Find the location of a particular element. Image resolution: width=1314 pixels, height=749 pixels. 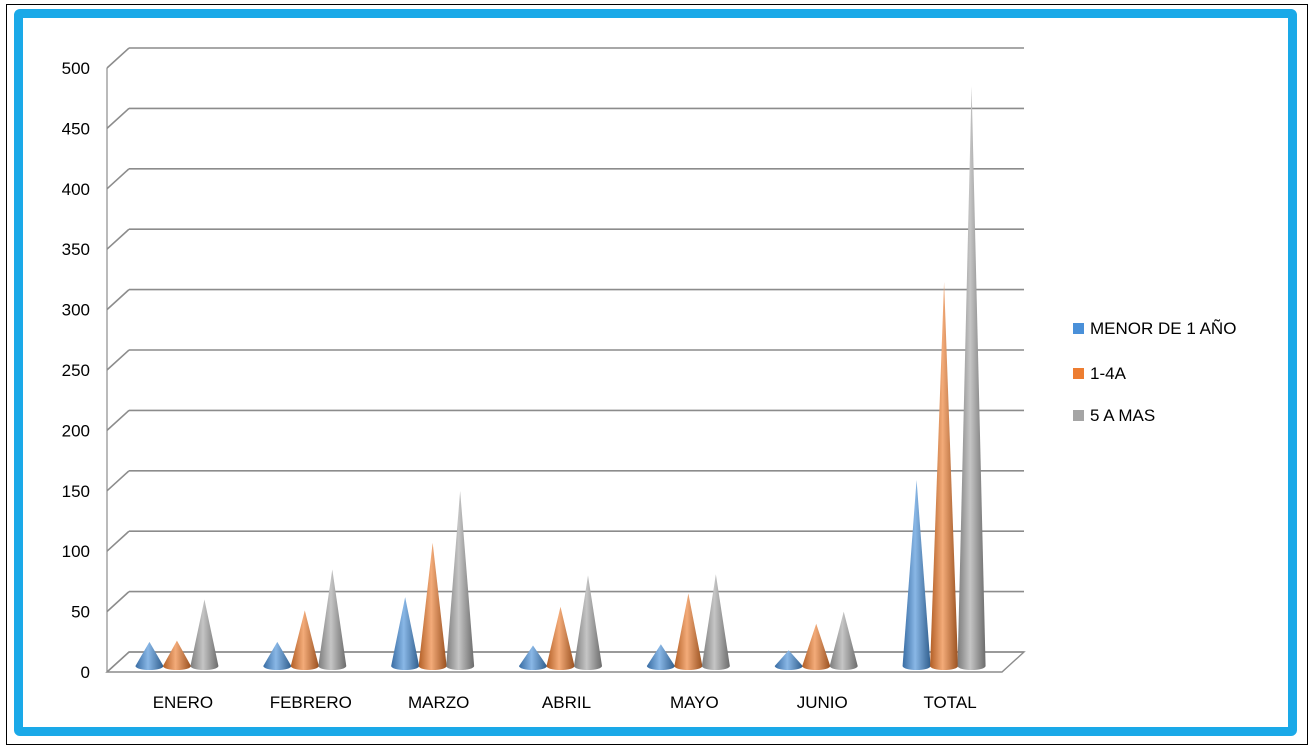

x-tick-label: MARZO is located at coordinates (438, 702).